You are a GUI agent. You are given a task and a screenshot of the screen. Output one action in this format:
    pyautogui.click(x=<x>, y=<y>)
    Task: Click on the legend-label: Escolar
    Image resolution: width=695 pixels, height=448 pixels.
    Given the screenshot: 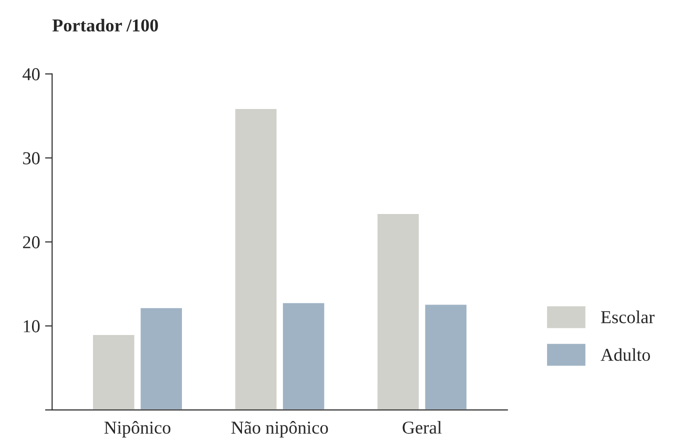 What is the action you would take?
    pyautogui.click(x=628, y=317)
    